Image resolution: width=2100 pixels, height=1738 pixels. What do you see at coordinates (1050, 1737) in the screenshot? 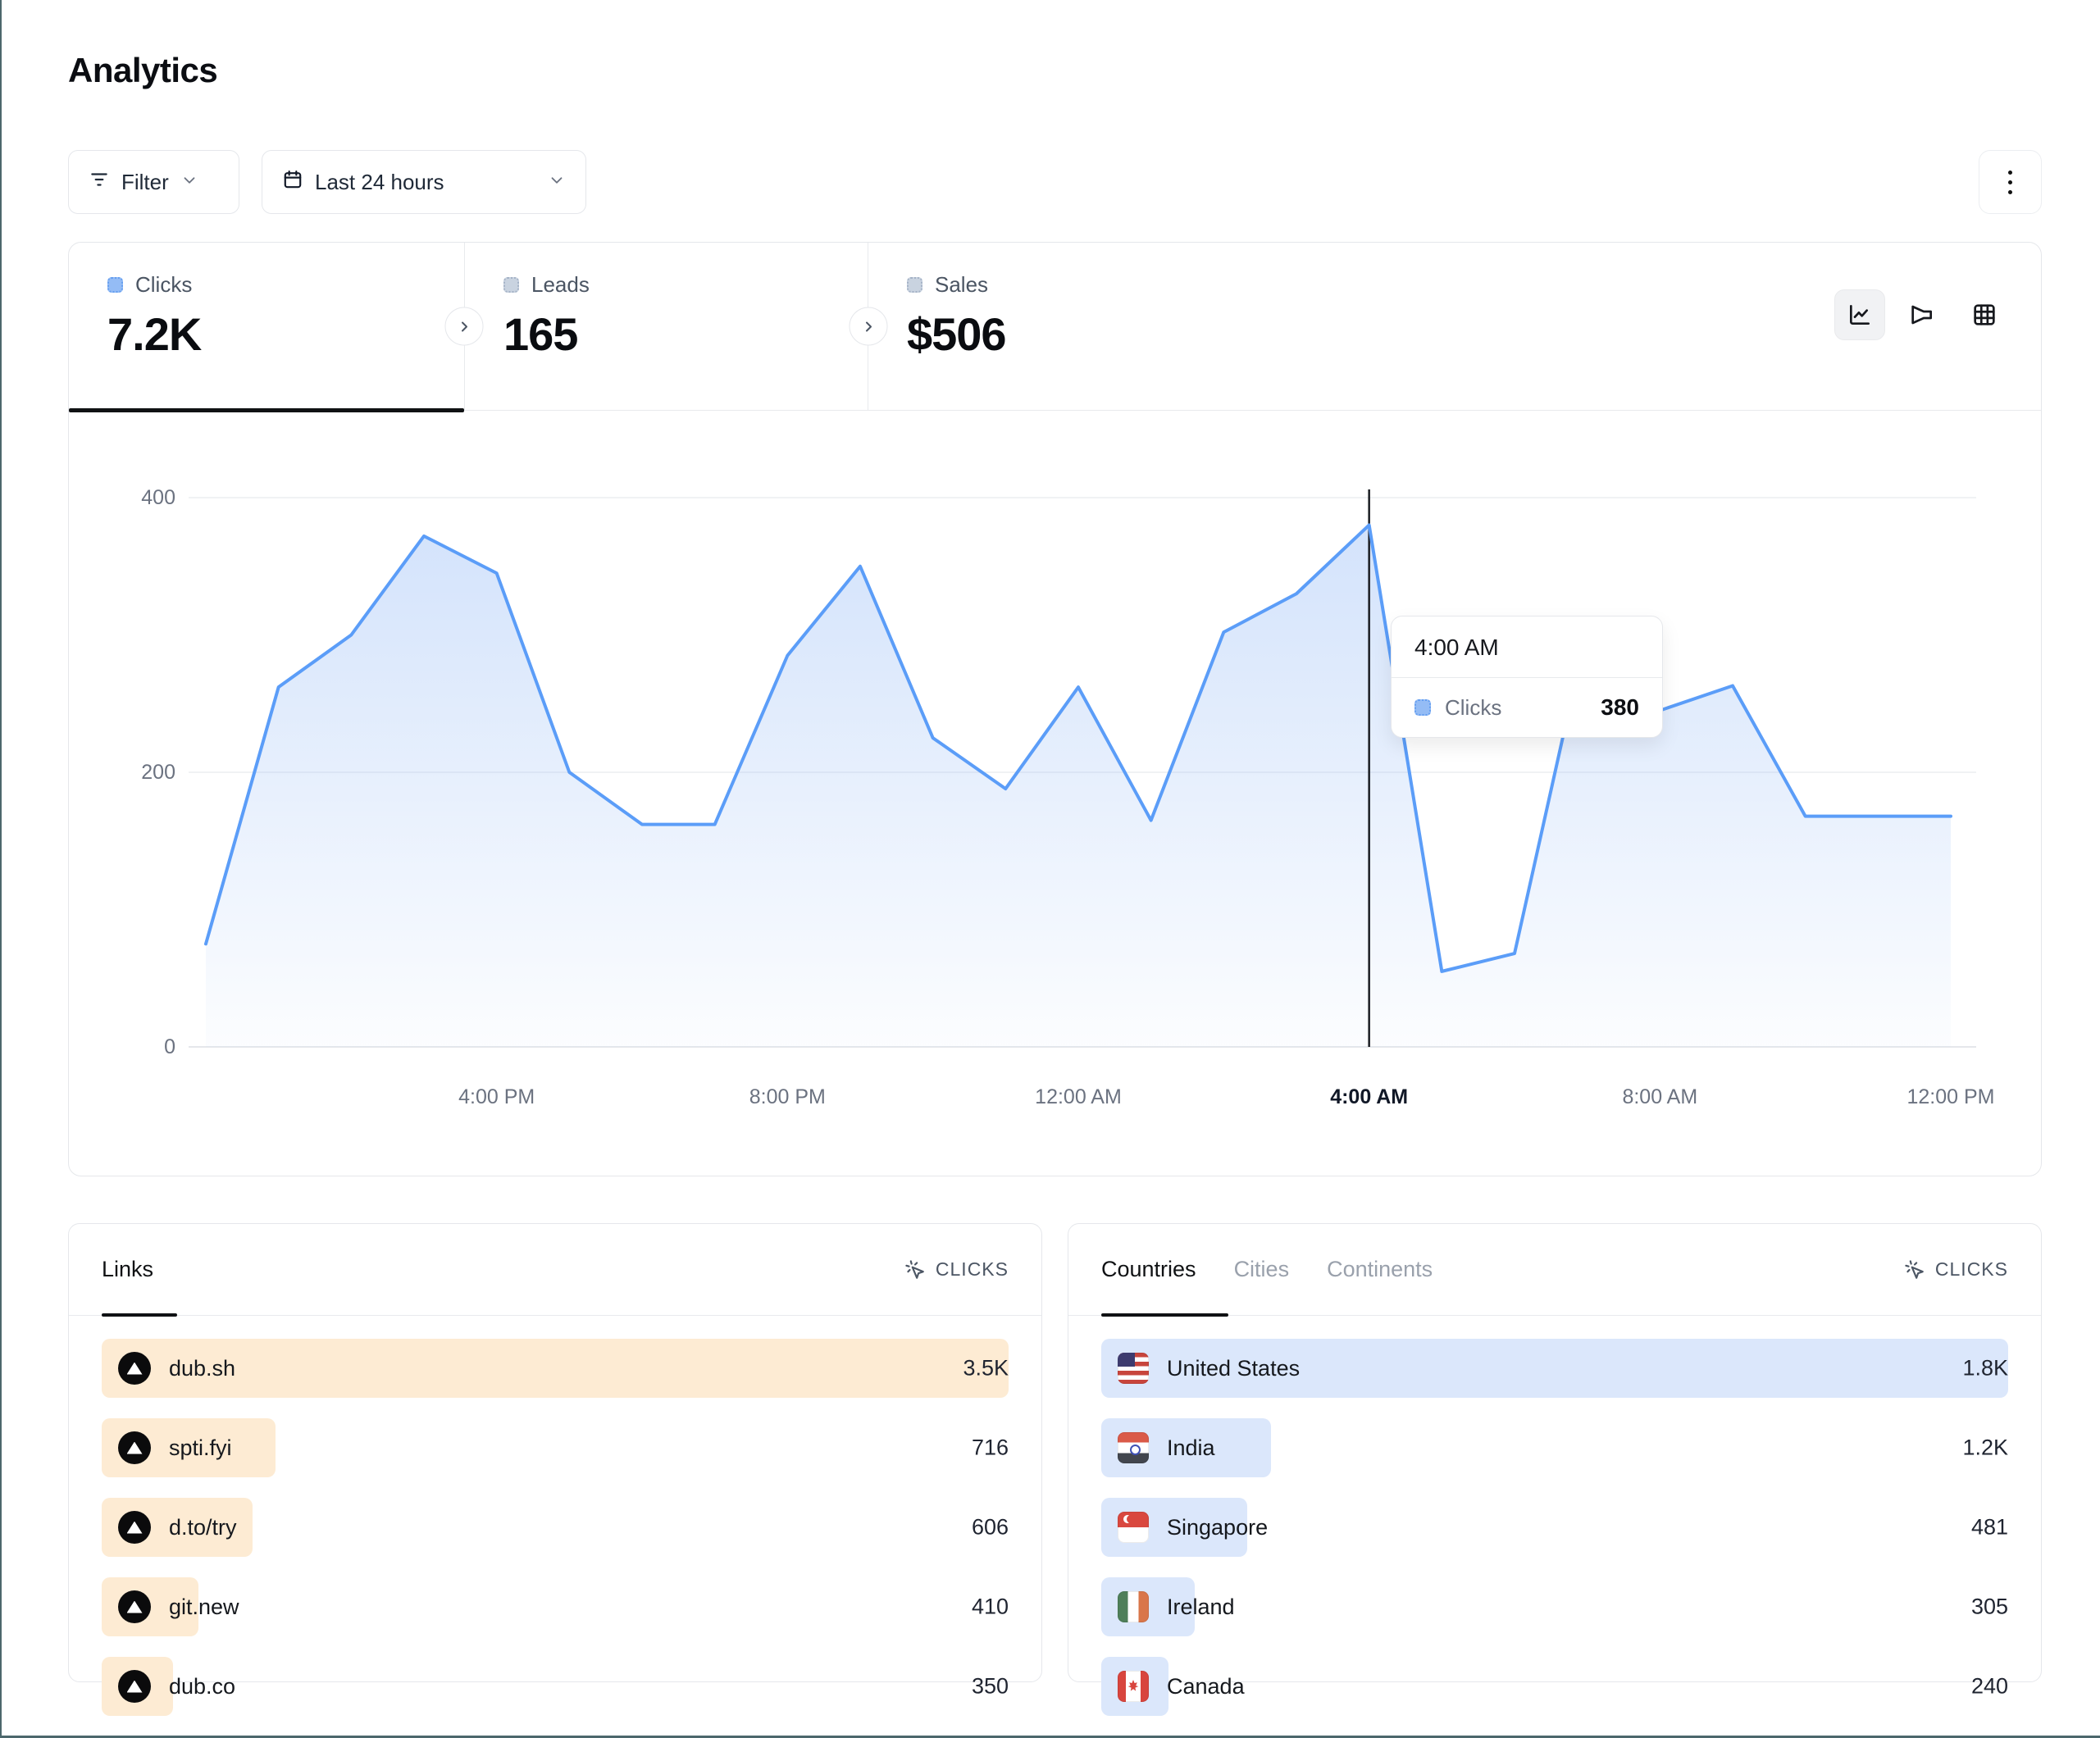
I see `screen-edge-bottom` at bounding box center [1050, 1737].